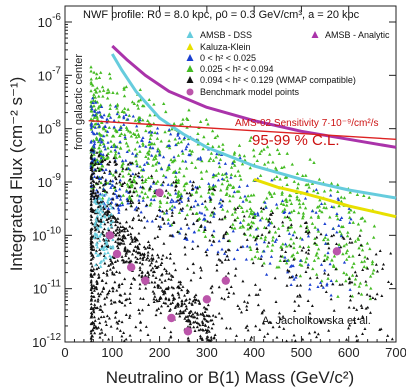  What do you see at coordinates (278, 80) in the screenshot?
I see `legend-label: 0.094 < h² < 0.129 (WMAP compatible)` at bounding box center [278, 80].